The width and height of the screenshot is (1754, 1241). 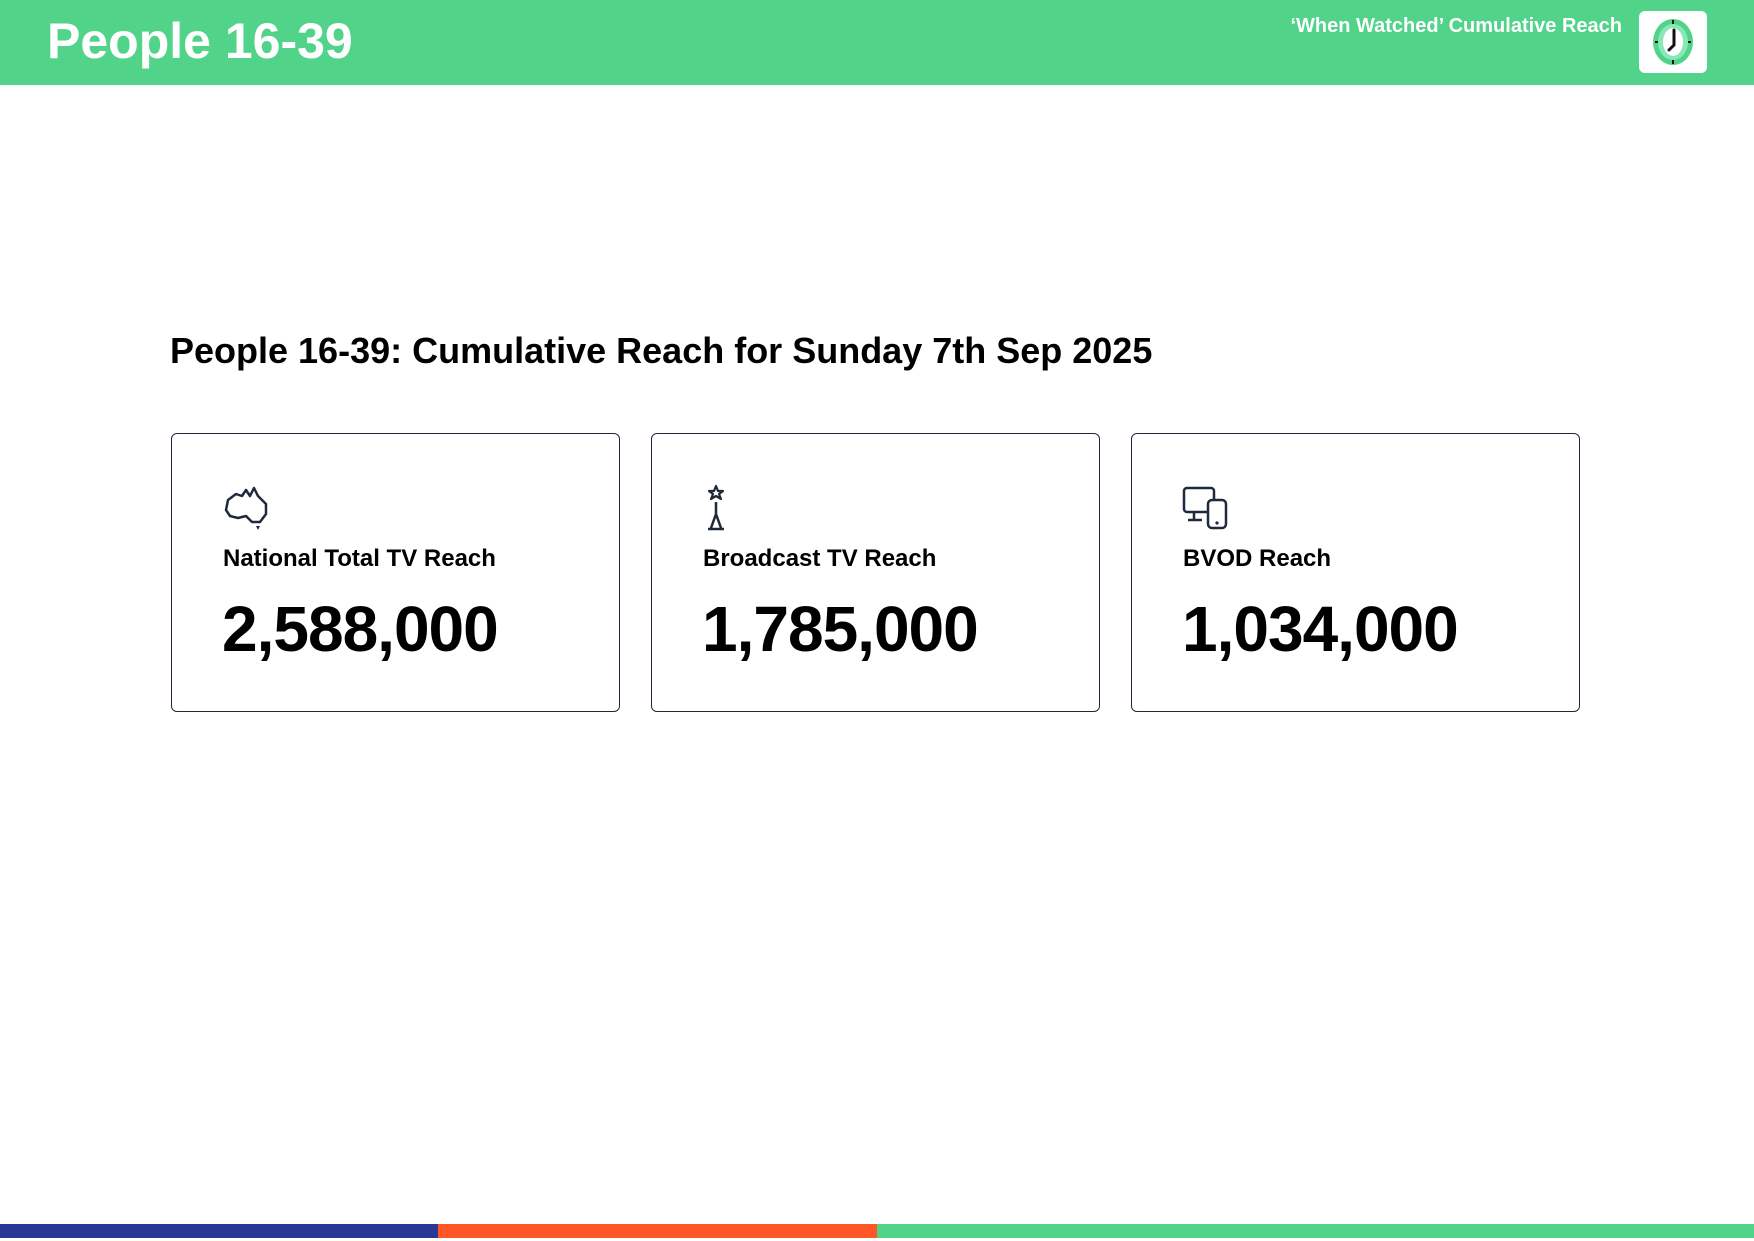 What do you see at coordinates (1315, 1231) in the screenshot?
I see `footer-bar-green` at bounding box center [1315, 1231].